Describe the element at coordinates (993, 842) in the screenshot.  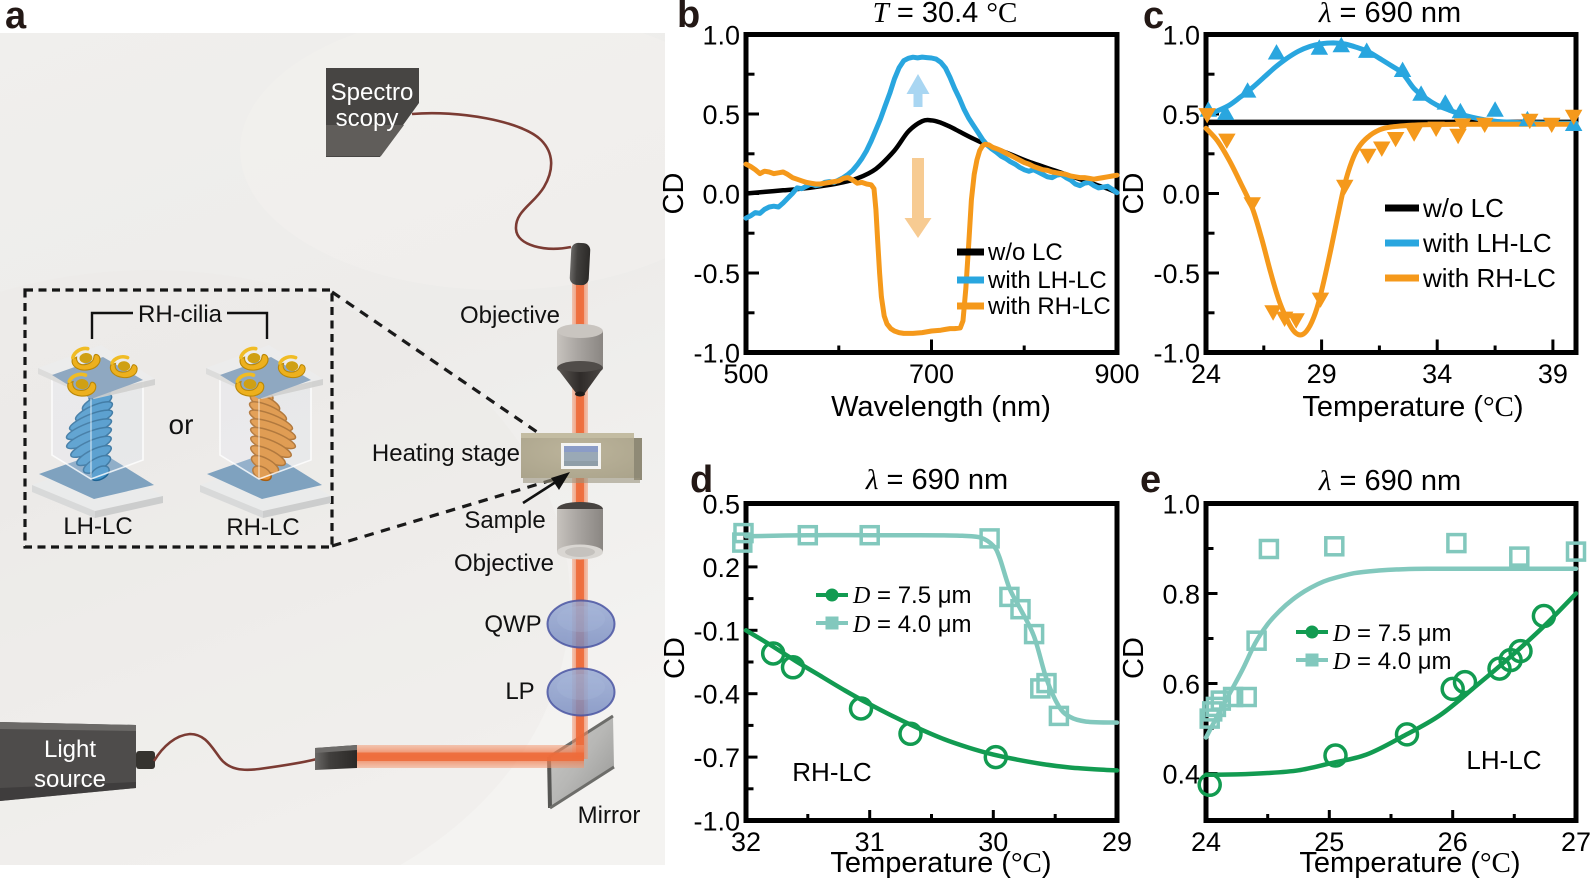
I see `svg-text: 30` at that location.